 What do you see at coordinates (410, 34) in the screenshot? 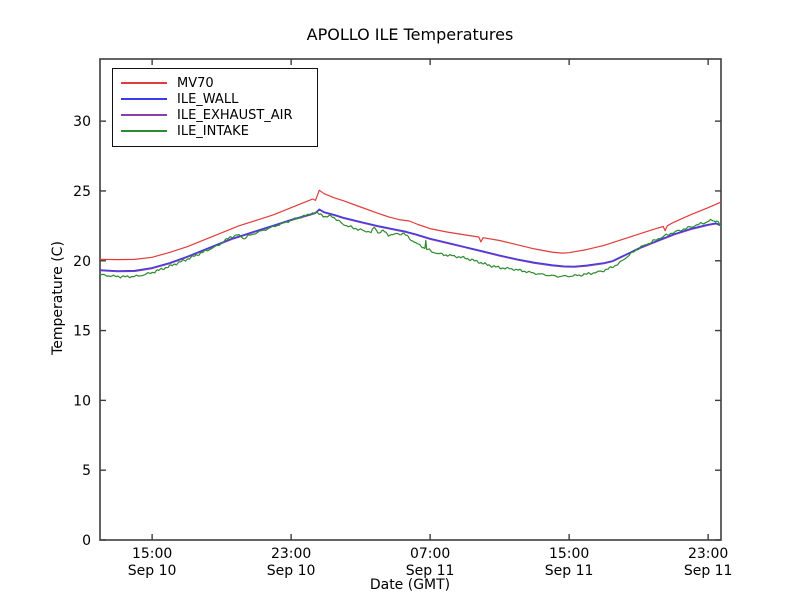
I see `chart-title: APOLLO ILE Temperatures` at bounding box center [410, 34].